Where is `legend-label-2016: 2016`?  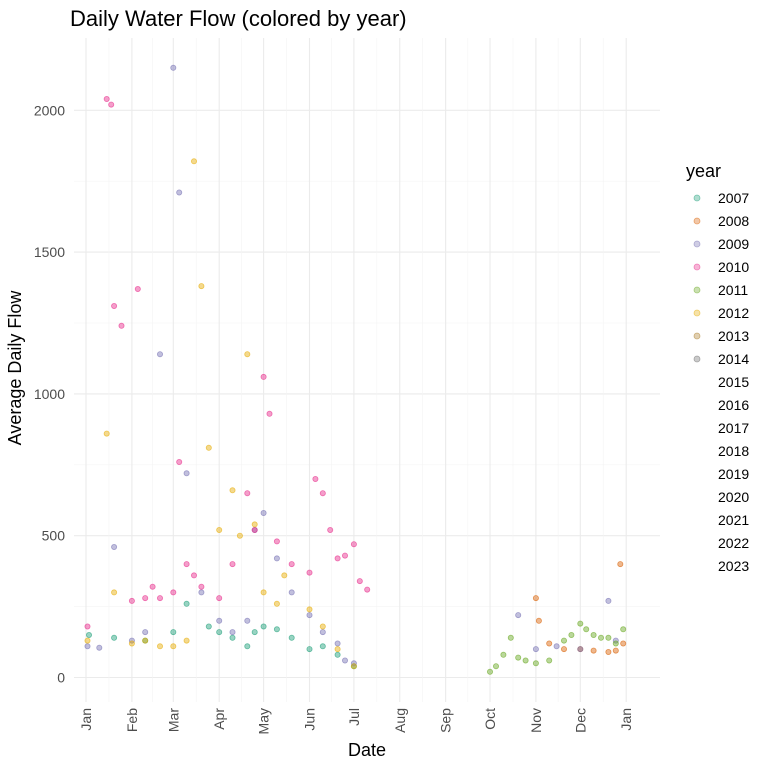 legend-label-2016: 2016 is located at coordinates (733, 405).